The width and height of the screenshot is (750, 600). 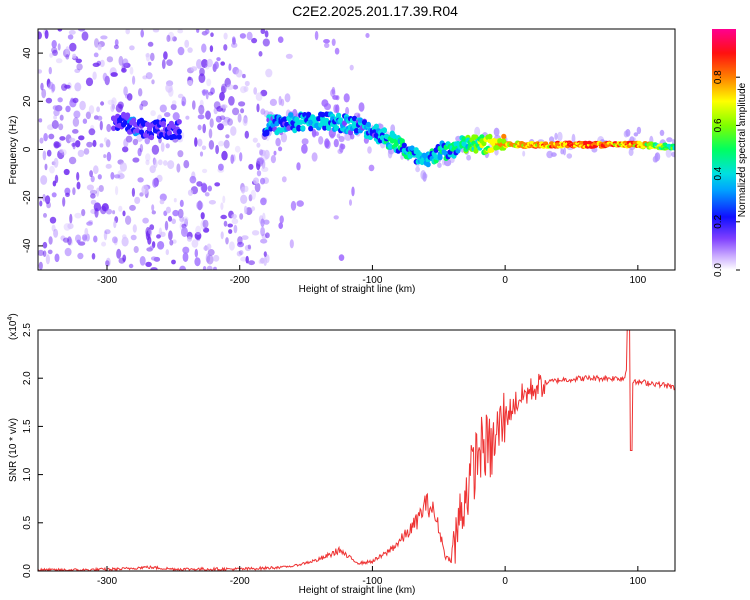 What do you see at coordinates (107, 581) in the screenshot?
I see `x-tick-label: -300` at bounding box center [107, 581].